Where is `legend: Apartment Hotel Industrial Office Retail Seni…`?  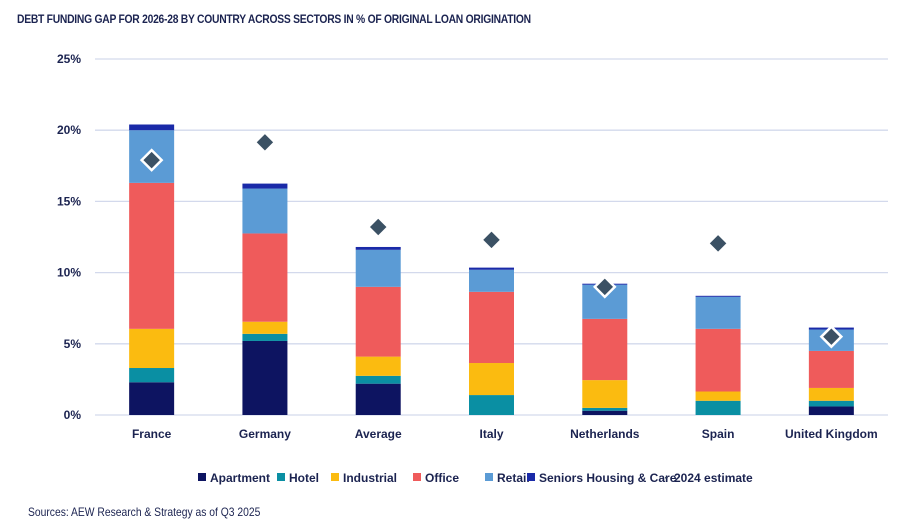
legend: Apartment Hotel Industrial Office Retail Seni… is located at coordinates (475, 478).